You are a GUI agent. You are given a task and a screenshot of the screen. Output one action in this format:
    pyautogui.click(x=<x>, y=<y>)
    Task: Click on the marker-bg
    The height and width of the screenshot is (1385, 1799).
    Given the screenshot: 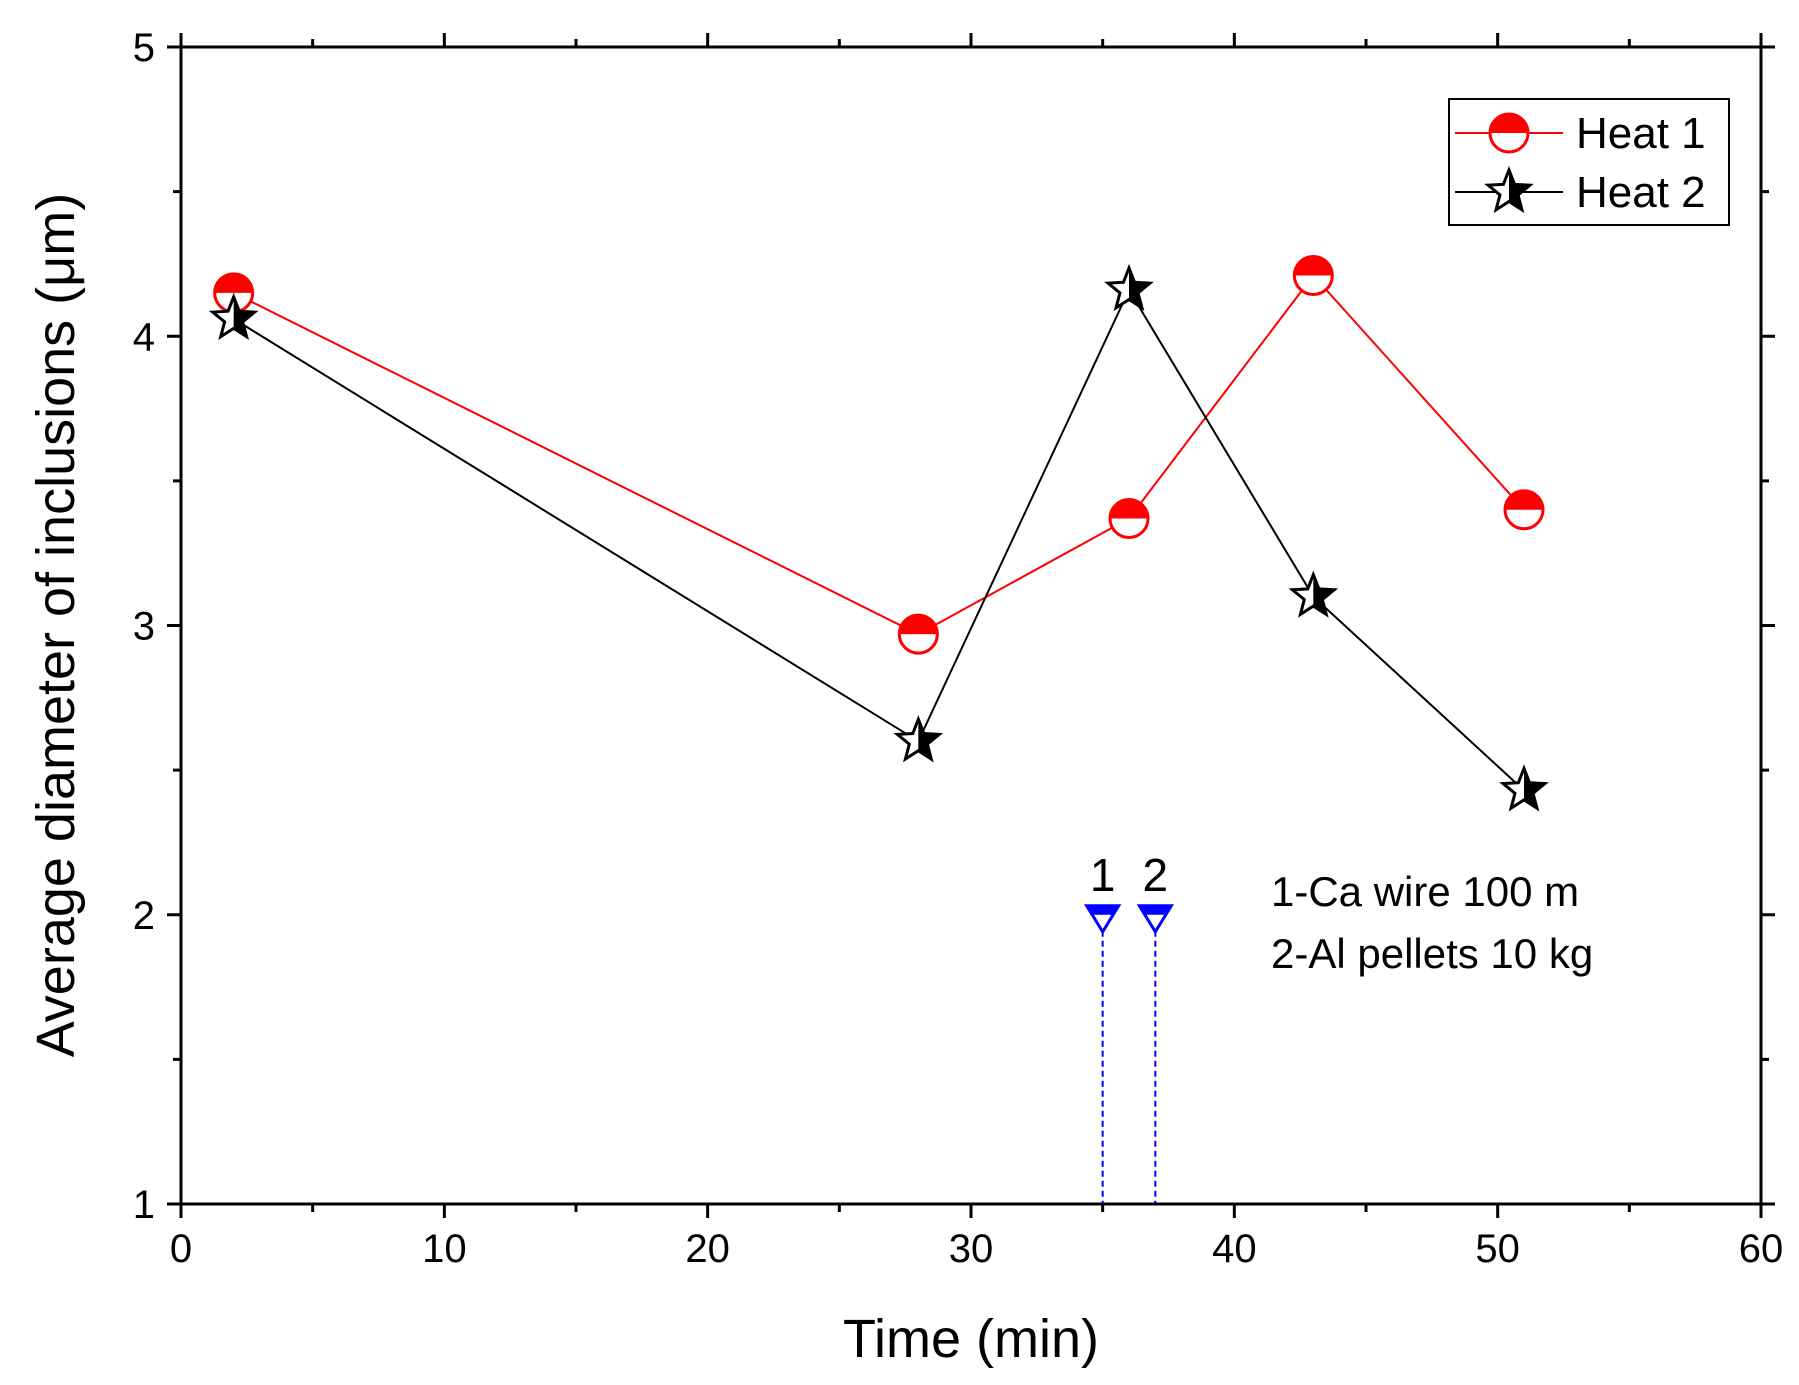 What is the action you would take?
    pyautogui.click(x=233, y=316)
    